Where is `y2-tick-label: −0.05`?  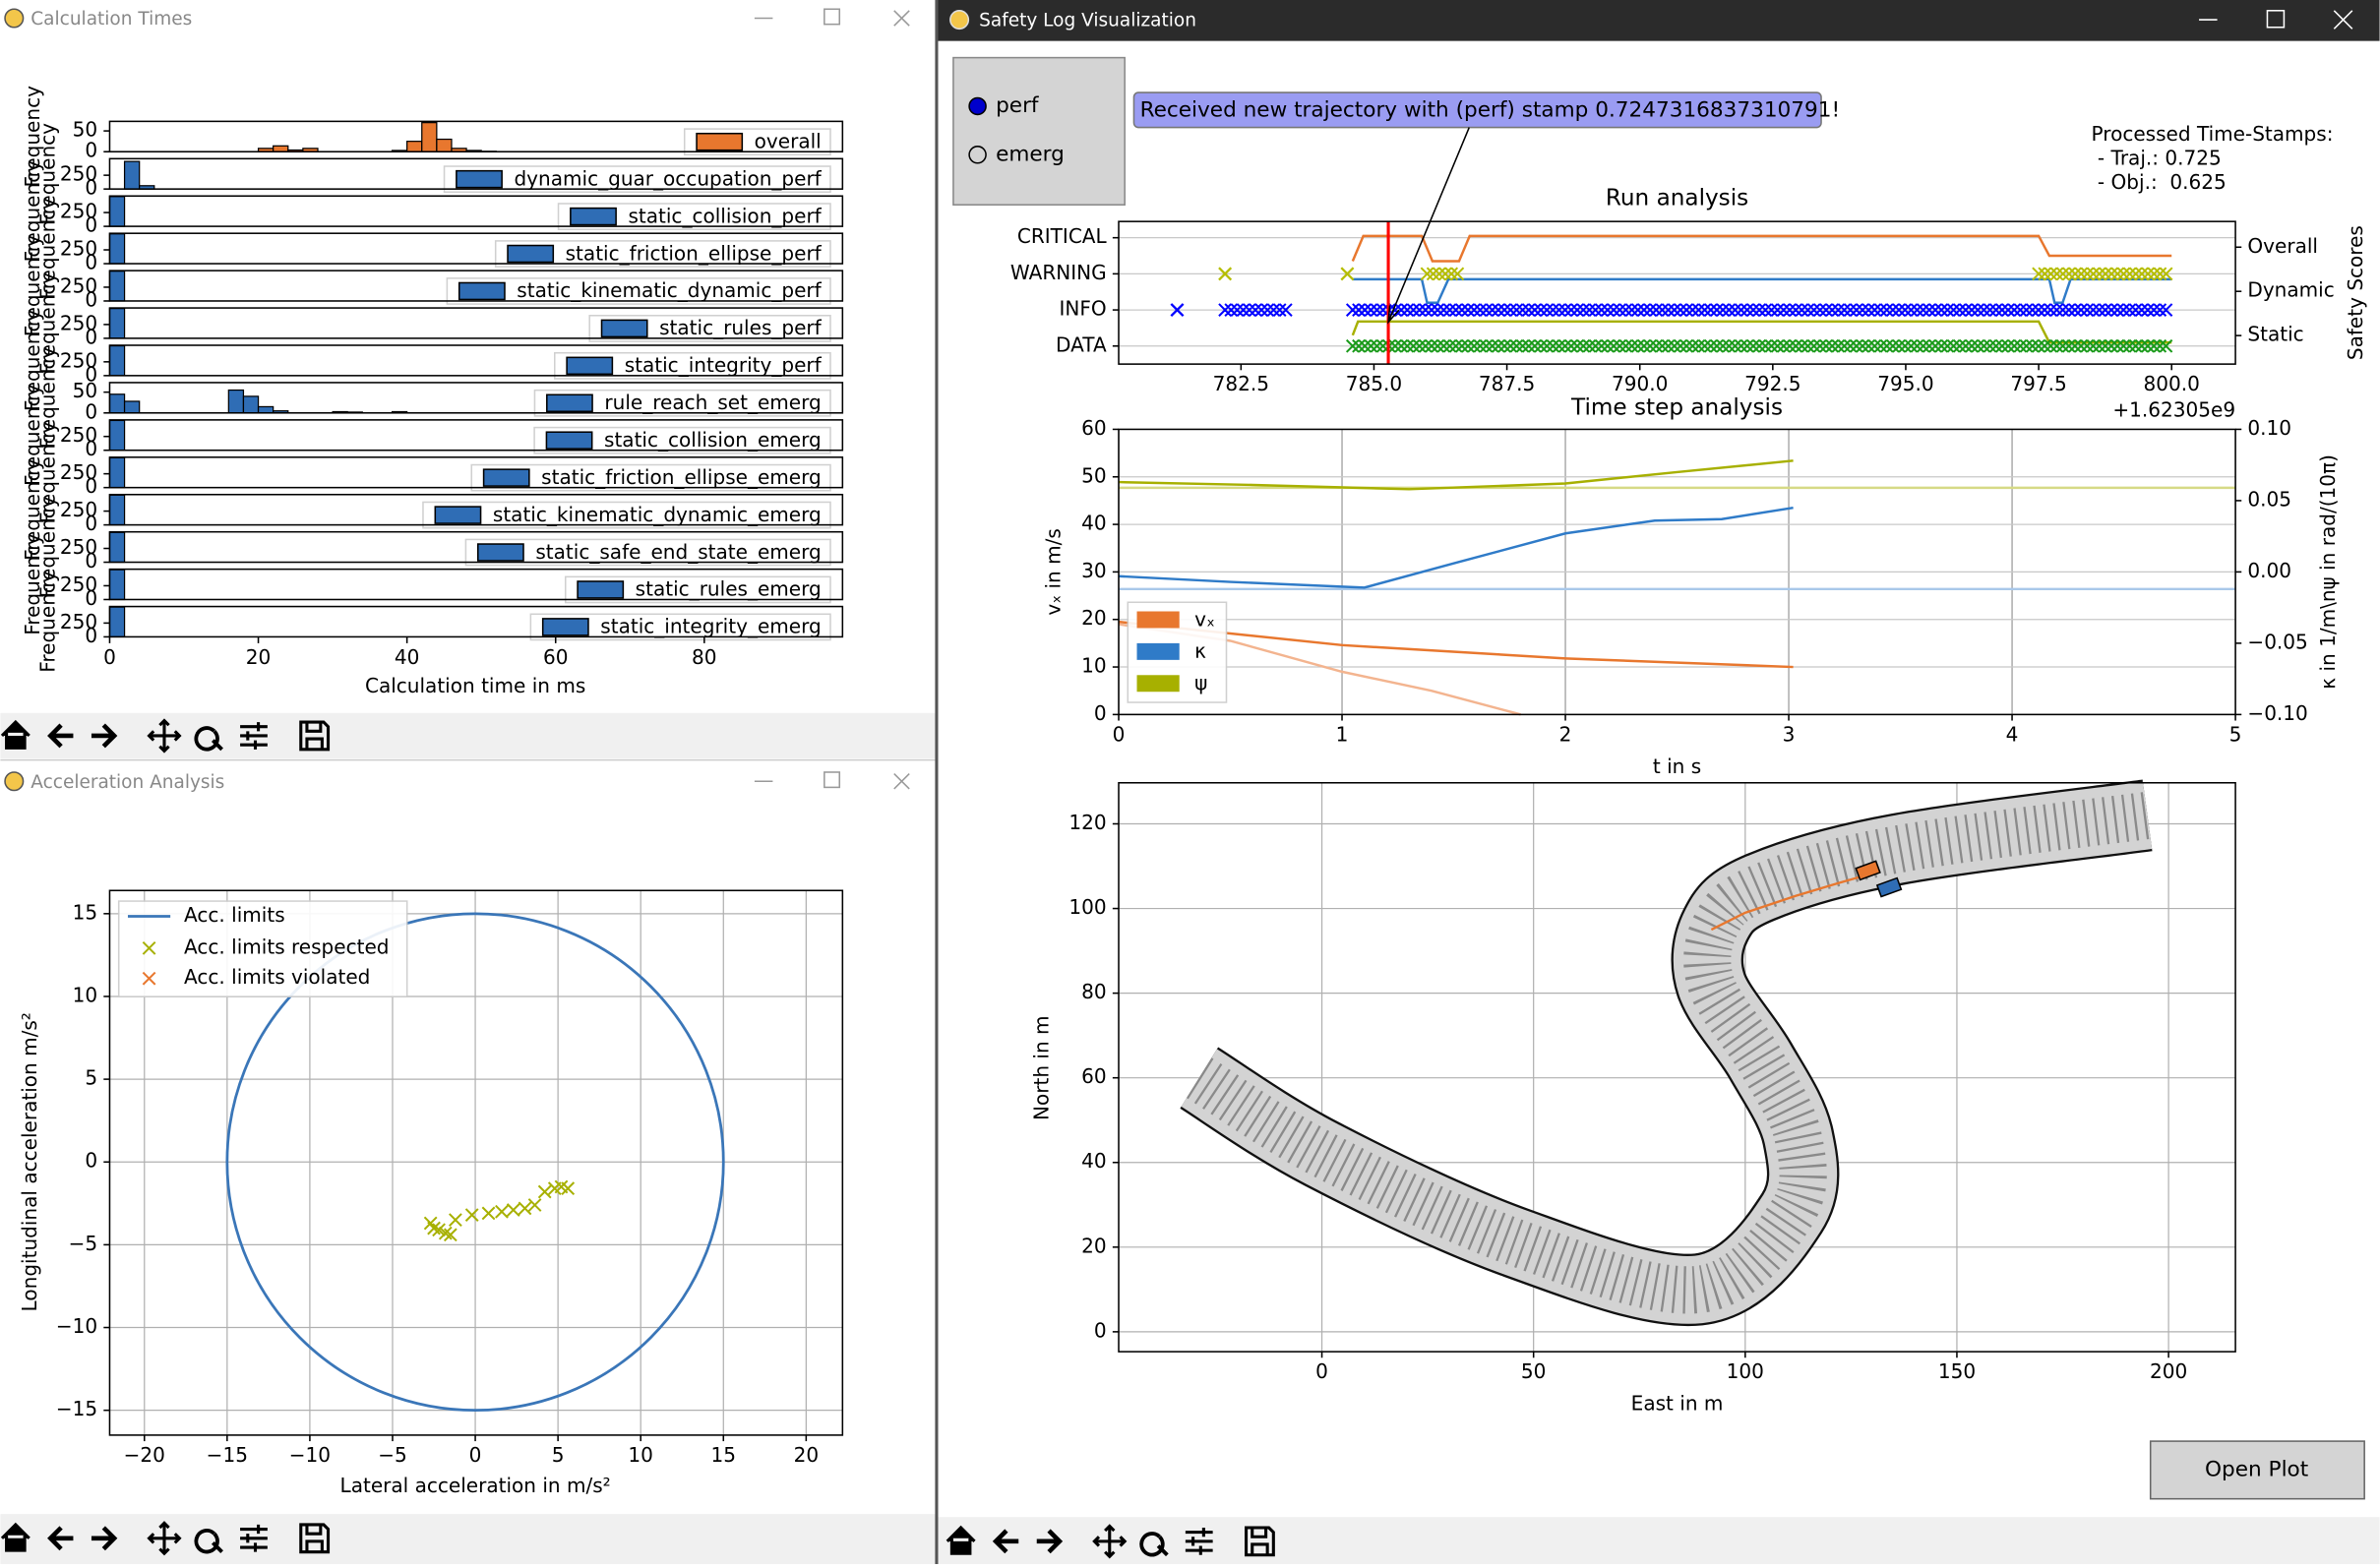 y2-tick-label: −0.05 is located at coordinates (2277, 641).